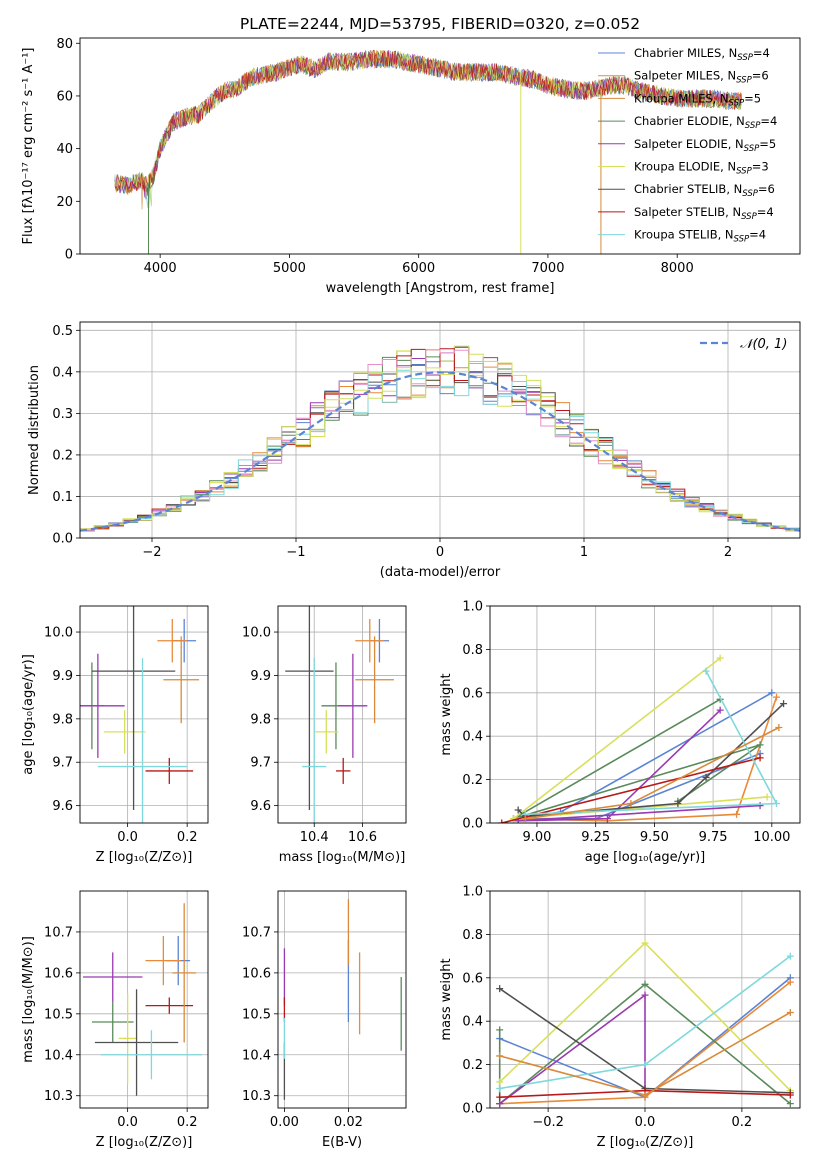  I want to click on mass-weight-vs-Z-xtick-label: 0.0, so click(645, 1122).